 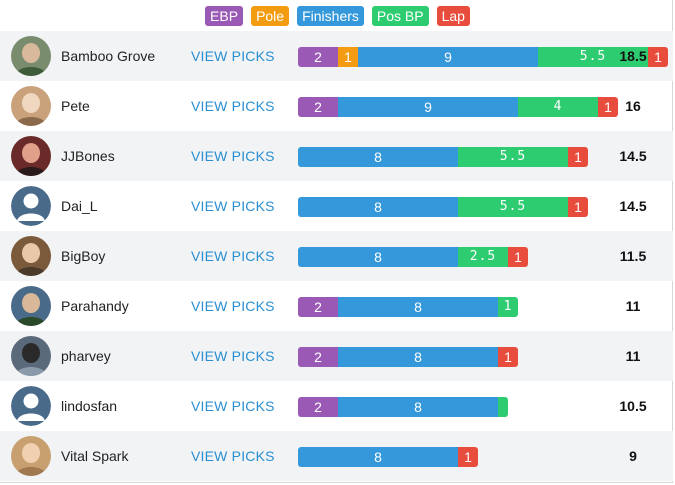 What do you see at coordinates (453, 16) in the screenshot?
I see `legend-lap: Lap` at bounding box center [453, 16].